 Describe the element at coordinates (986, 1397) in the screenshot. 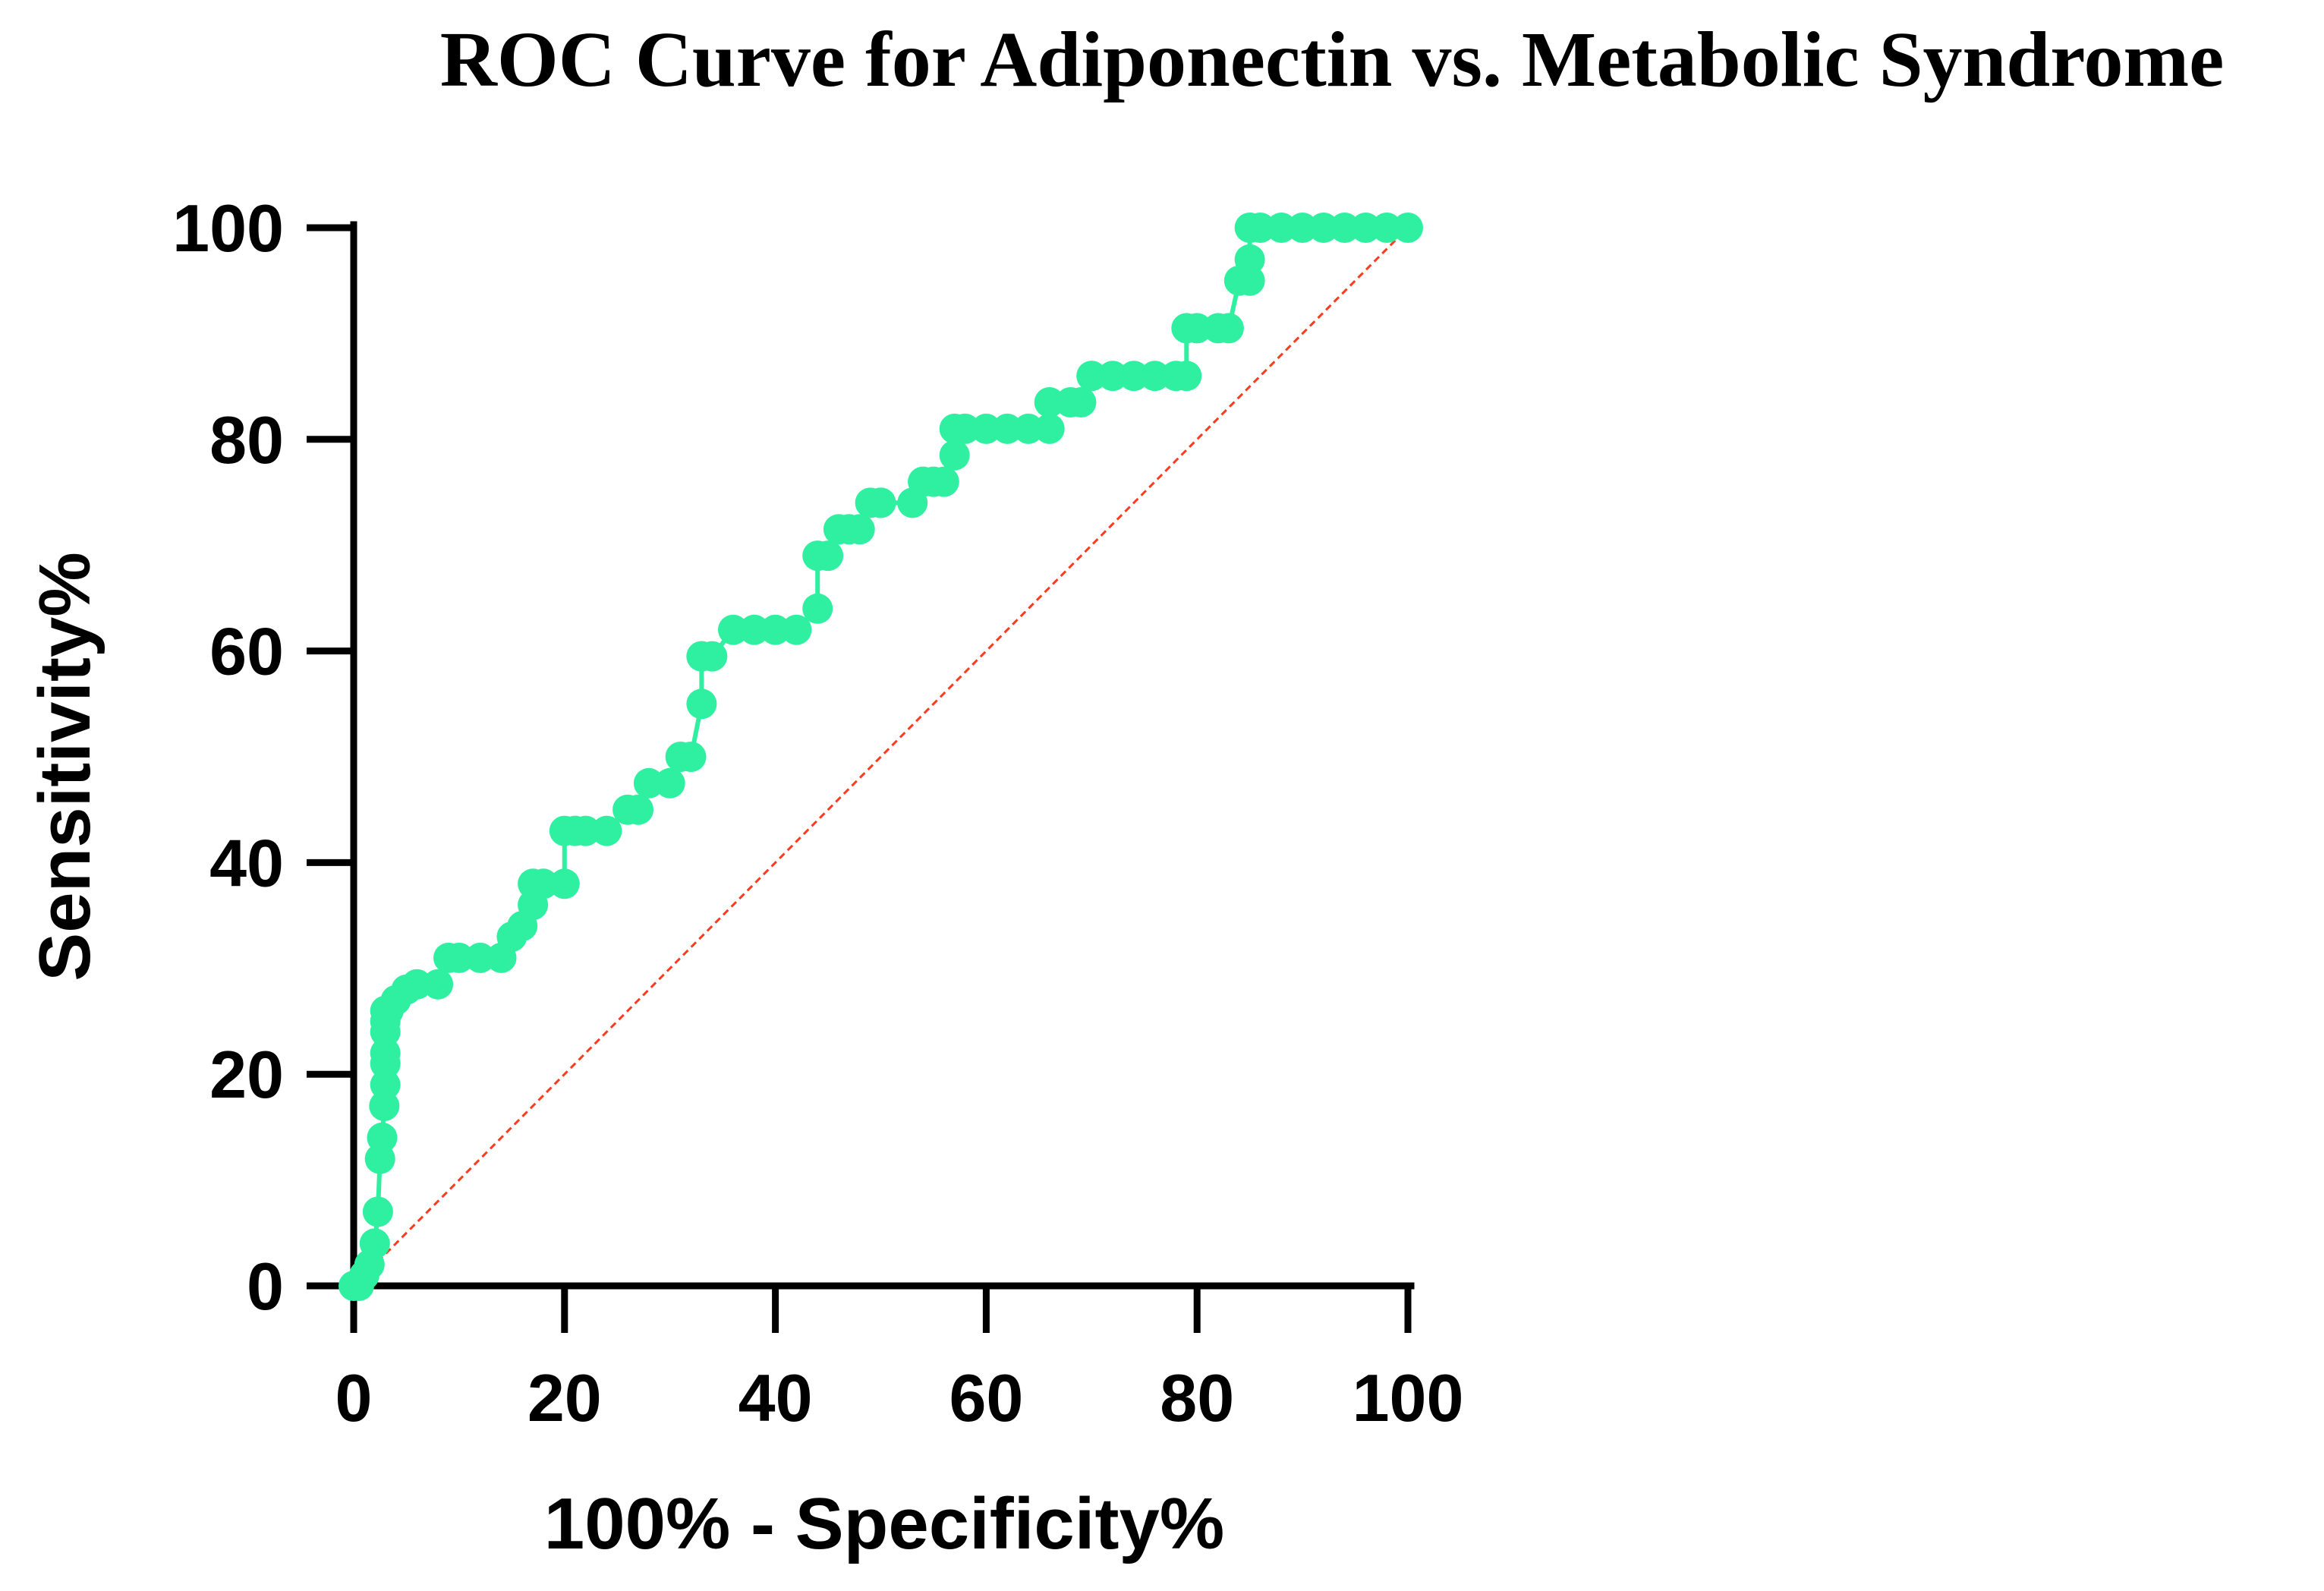

I see `x-tick-label: 60` at that location.